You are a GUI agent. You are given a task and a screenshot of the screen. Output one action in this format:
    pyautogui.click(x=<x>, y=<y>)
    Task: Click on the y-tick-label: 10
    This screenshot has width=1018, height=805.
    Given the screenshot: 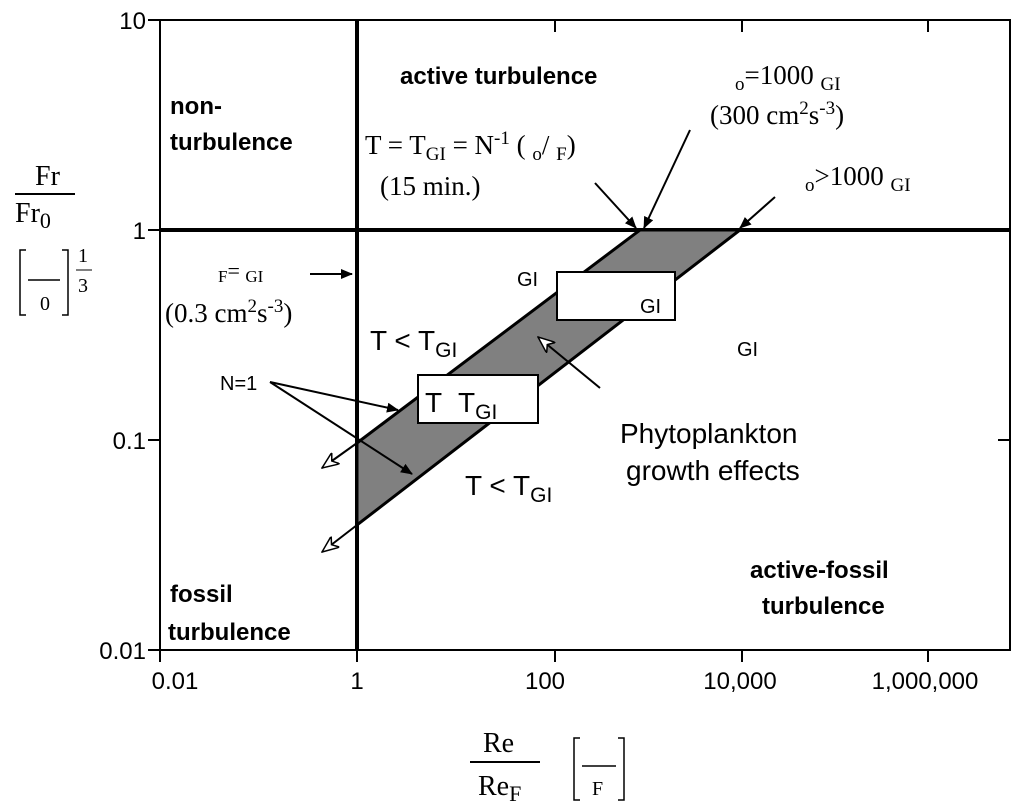 What is the action you would take?
    pyautogui.click(x=132, y=21)
    